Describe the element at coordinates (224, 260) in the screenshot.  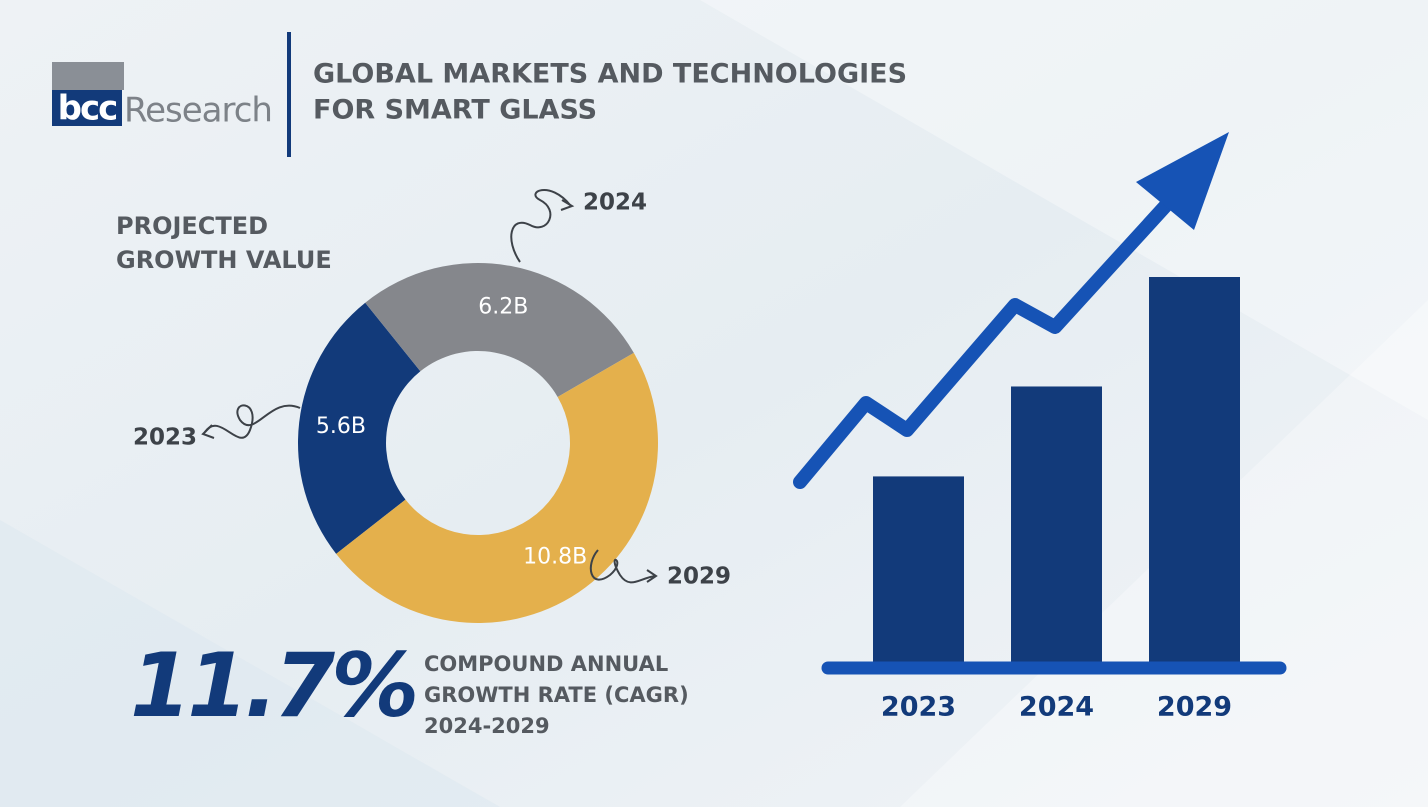
I see `chart-title: GROWTH VALUE` at that location.